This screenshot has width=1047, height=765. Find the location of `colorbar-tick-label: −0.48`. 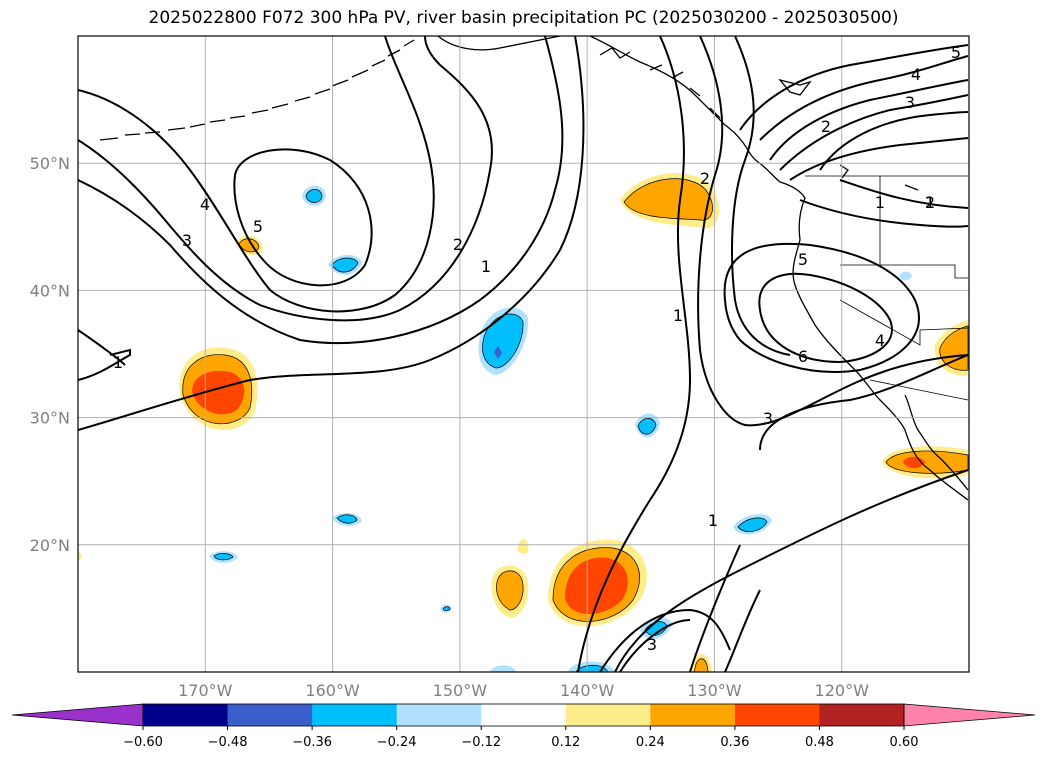

colorbar-tick-label: −0.48 is located at coordinates (228, 742).